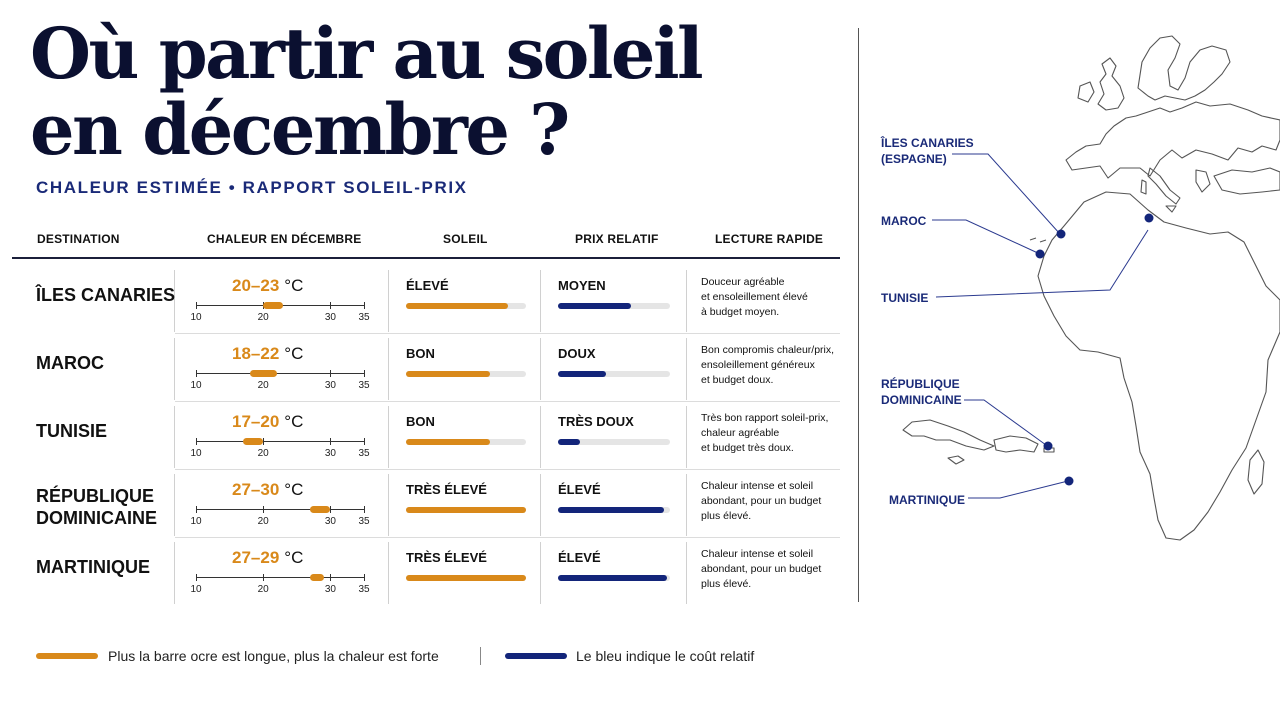  What do you see at coordinates (754, 297) in the screenshot?
I see `quick-read-line: et ensoleillement élevé` at bounding box center [754, 297].